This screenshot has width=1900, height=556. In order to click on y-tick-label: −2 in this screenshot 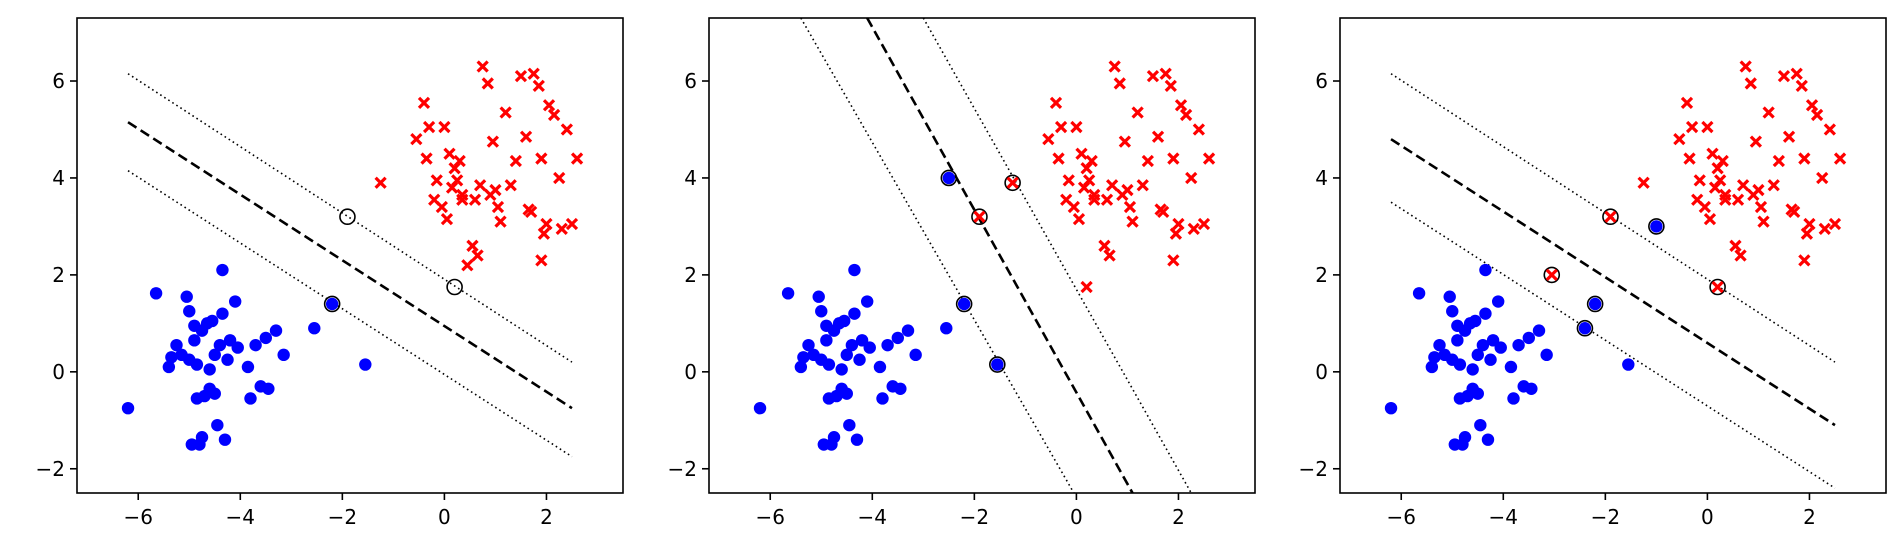, I will do `click(1313, 469)`.